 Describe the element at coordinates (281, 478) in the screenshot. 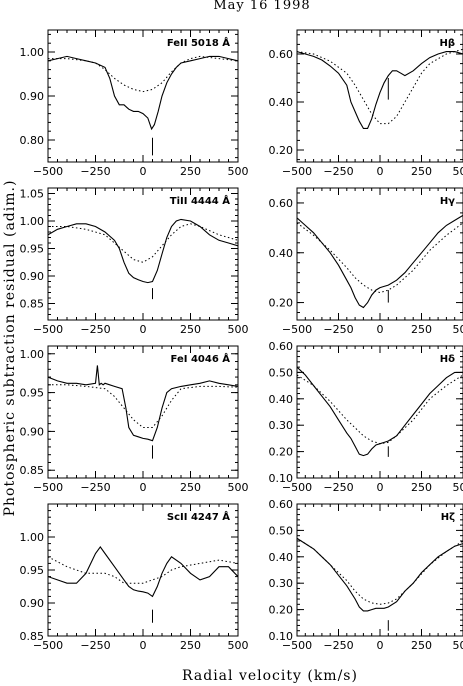

I see `y-tick-label: 0.10` at that location.